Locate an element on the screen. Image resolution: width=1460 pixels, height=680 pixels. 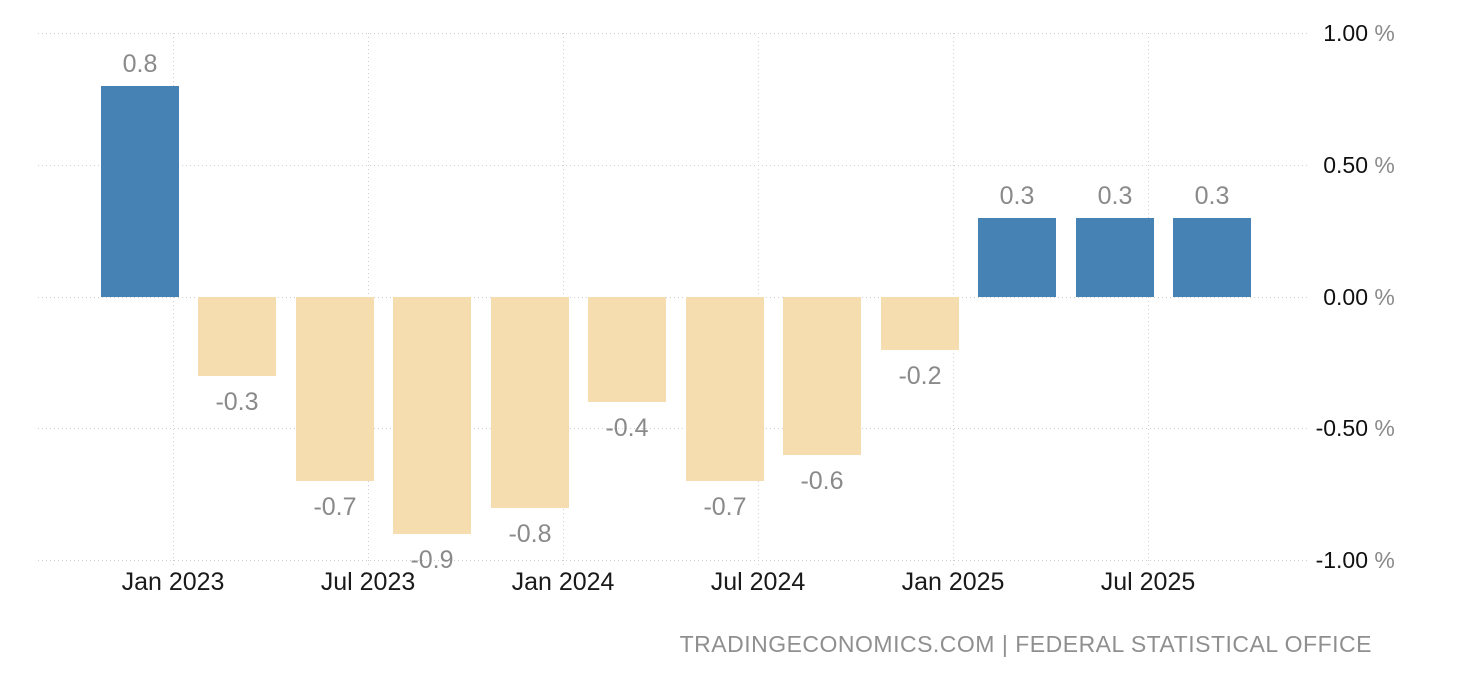
y-axis-tick-label: 0.50 % is located at coordinates (1354, 165).